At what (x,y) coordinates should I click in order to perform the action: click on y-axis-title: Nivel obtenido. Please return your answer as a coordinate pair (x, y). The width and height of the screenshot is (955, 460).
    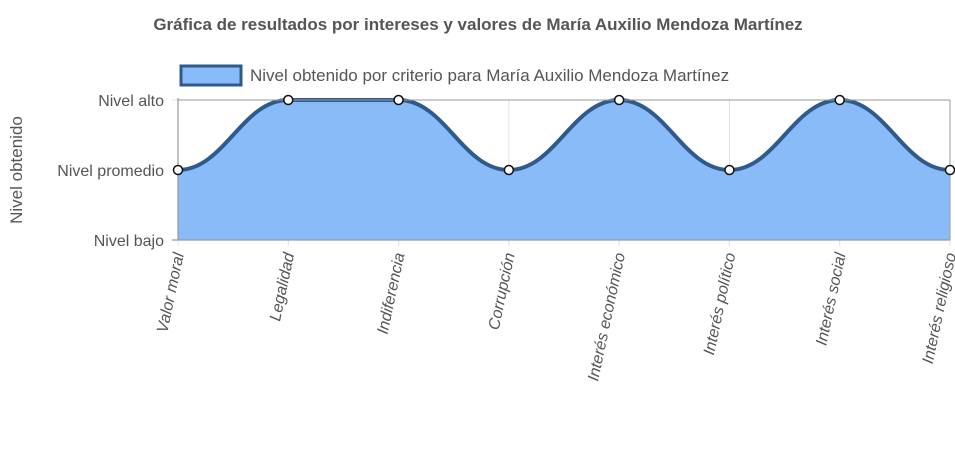
    Looking at the image, I should click on (16, 170).